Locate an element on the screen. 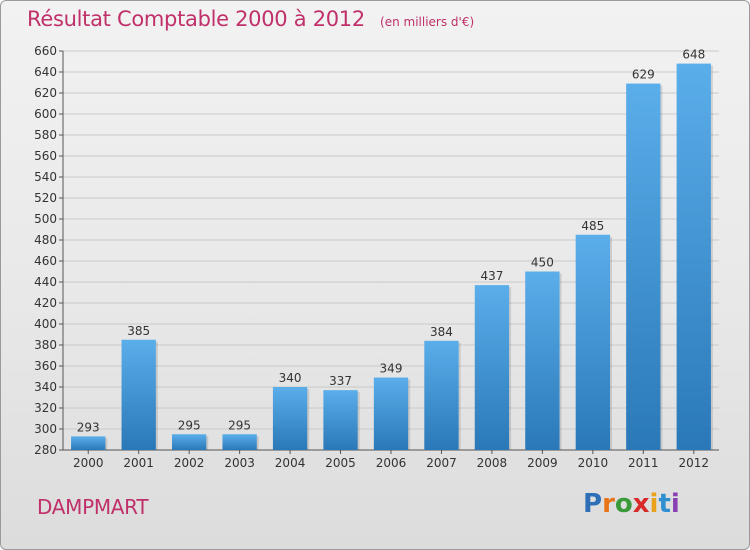  x-tick-label: 2006 is located at coordinates (391, 463).